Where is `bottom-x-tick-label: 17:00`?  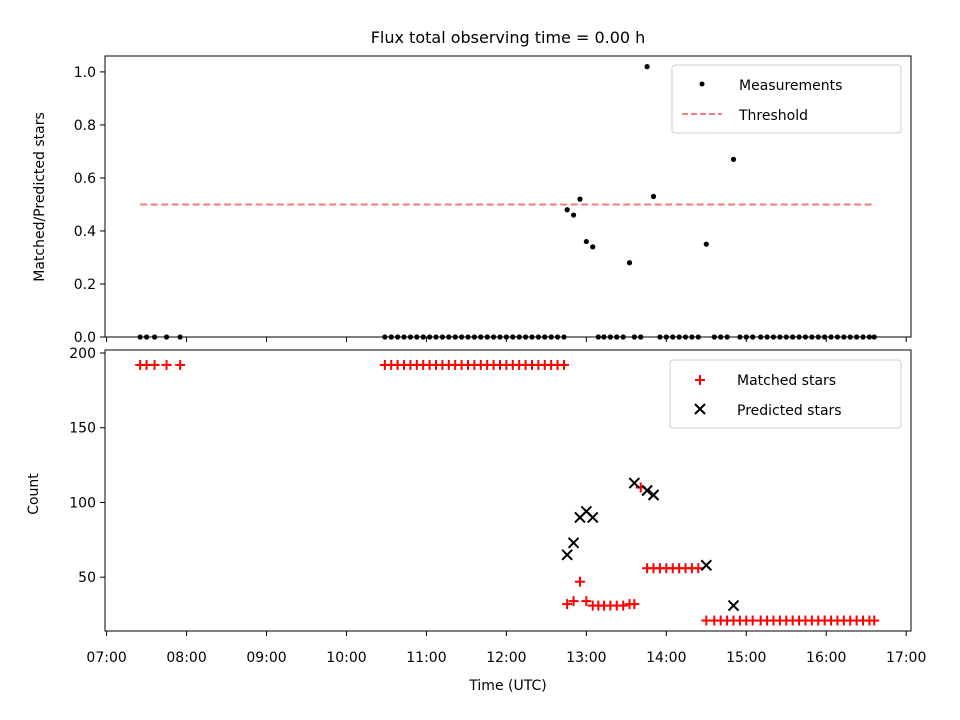 bottom-x-tick-label: 17:00 is located at coordinates (906, 658).